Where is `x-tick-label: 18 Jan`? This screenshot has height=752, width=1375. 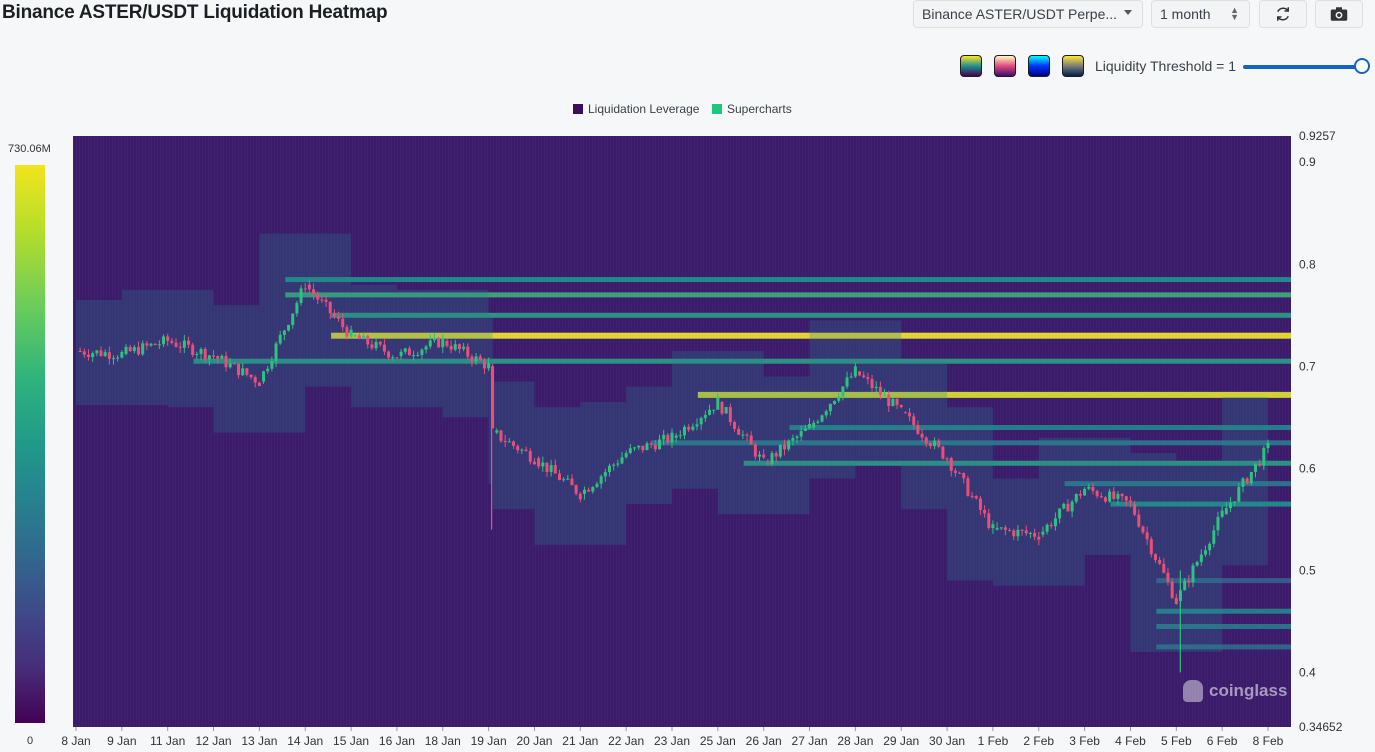 x-tick-label: 18 Jan is located at coordinates (443, 741).